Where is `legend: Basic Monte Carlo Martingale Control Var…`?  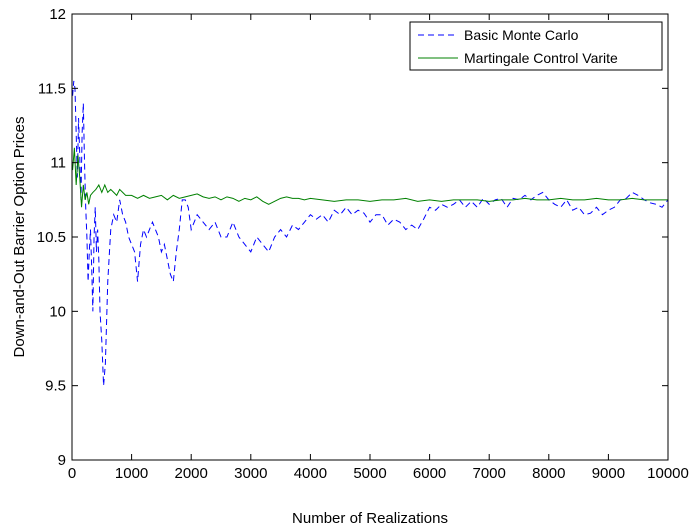
legend: Basic Monte Carlo Martingale Control Var… is located at coordinates (536, 46).